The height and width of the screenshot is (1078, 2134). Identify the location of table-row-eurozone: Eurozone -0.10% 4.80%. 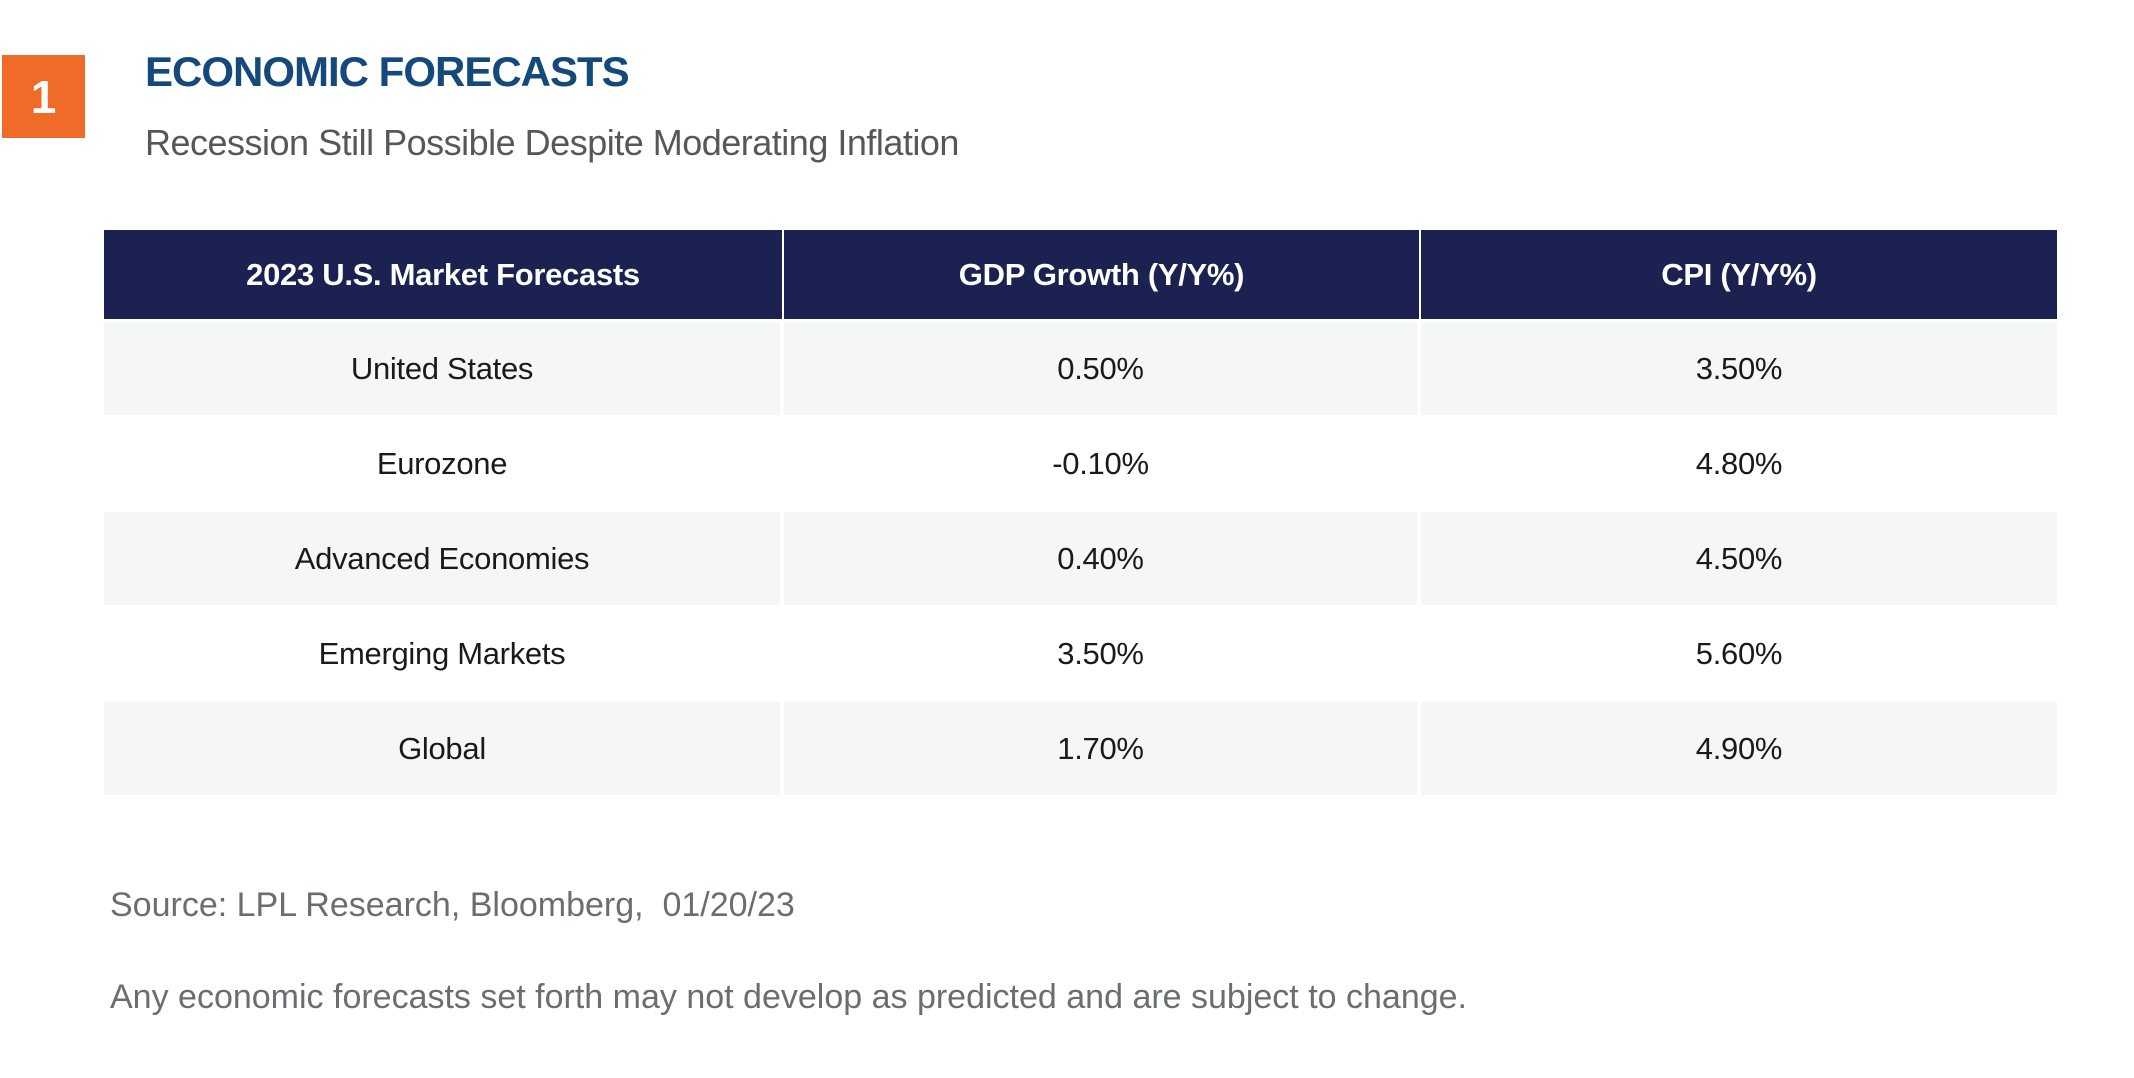
(1080, 464).